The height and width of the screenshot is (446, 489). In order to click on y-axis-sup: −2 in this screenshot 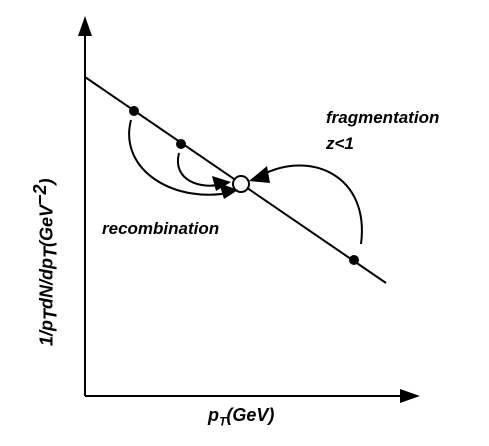, I will do `click(40, 194)`.